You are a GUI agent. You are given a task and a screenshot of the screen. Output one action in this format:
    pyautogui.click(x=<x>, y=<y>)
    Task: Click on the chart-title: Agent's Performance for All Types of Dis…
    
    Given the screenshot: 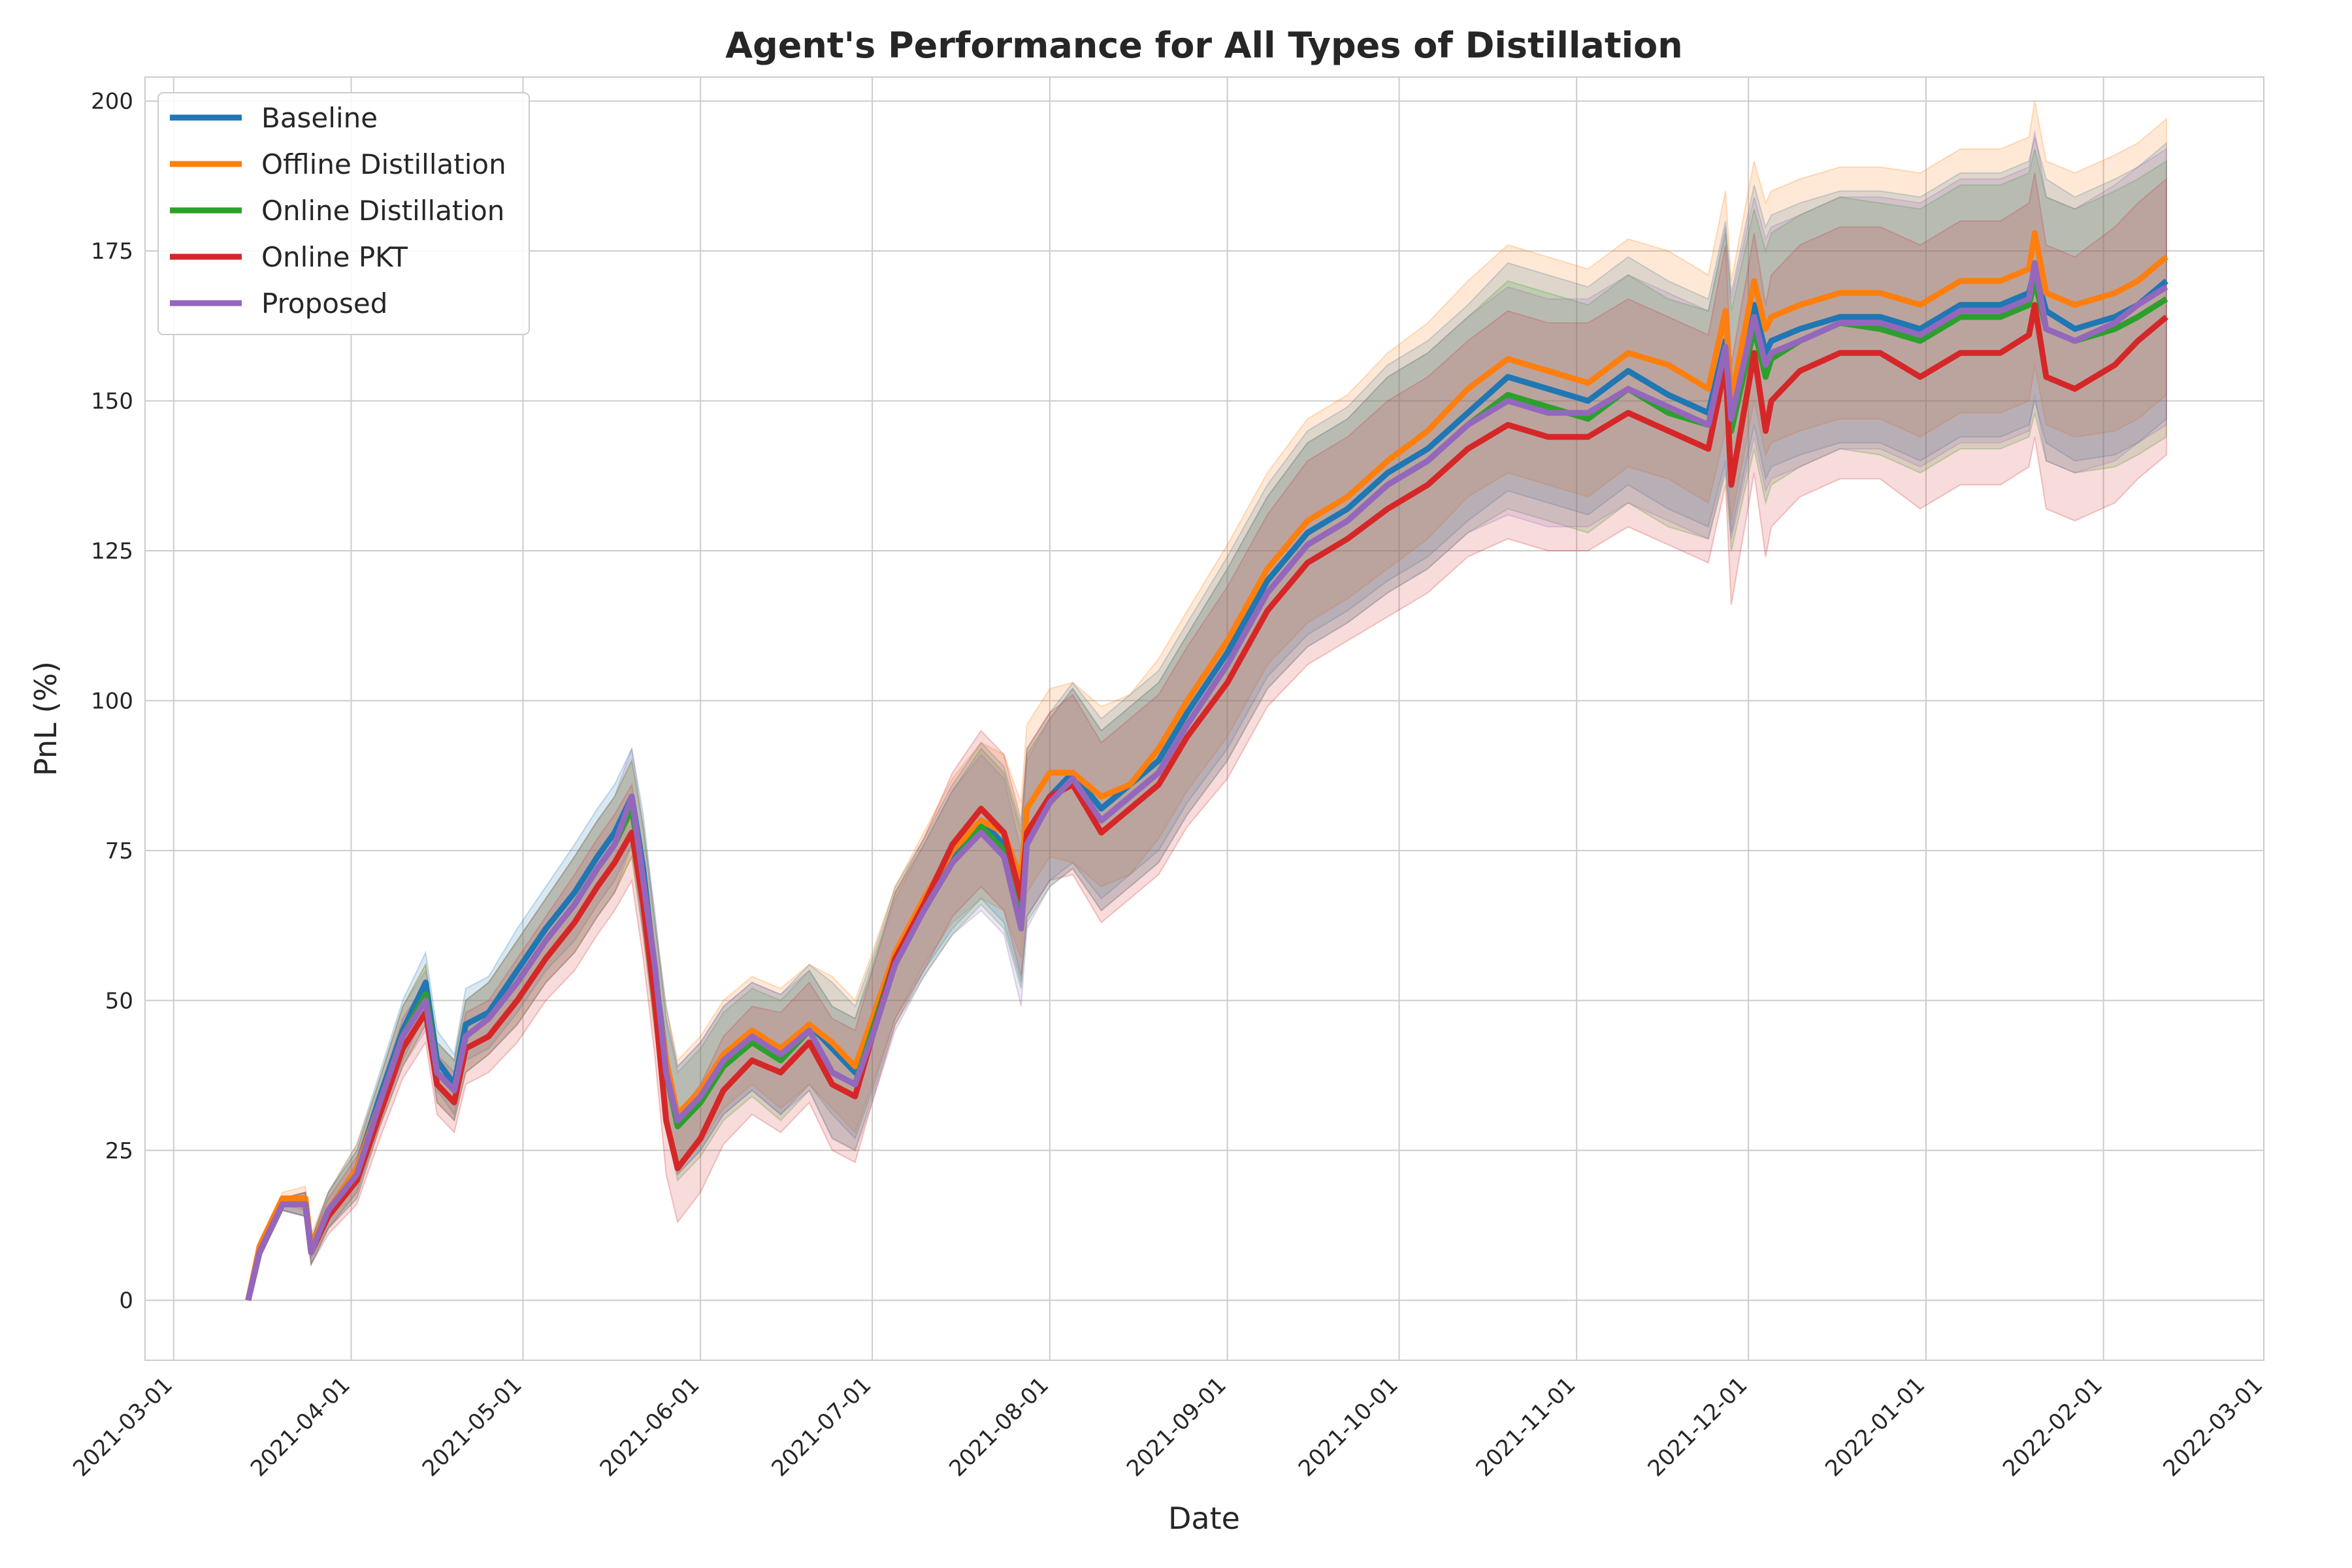 What is the action you would take?
    pyautogui.click(x=1203, y=45)
    